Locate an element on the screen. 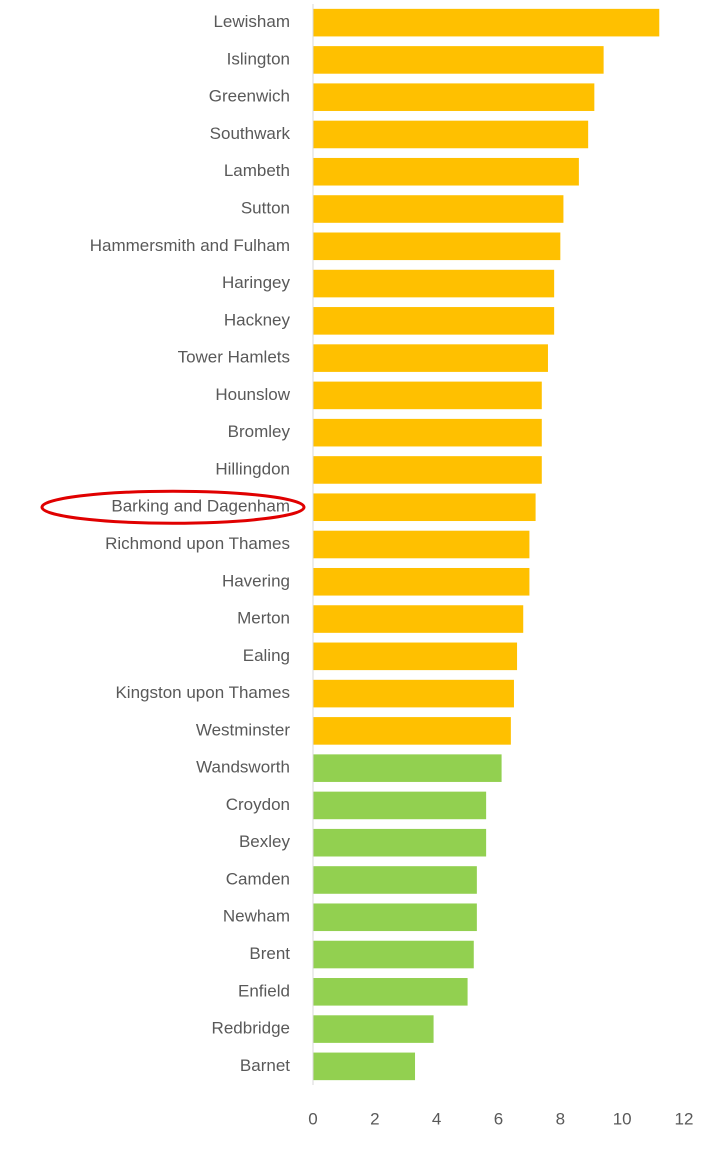 The height and width of the screenshot is (1155, 720). y-tick-label: Richmond upon Thames is located at coordinates (197, 543).